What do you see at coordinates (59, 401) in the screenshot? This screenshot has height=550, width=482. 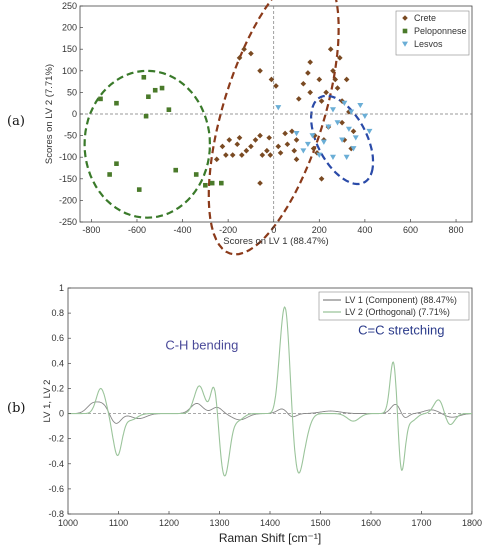 I see `y-ticks: -0.8 -0.6 -0.4 -0.2 0 0.2 0.4 0.6 0.8 1` at bounding box center [59, 401].